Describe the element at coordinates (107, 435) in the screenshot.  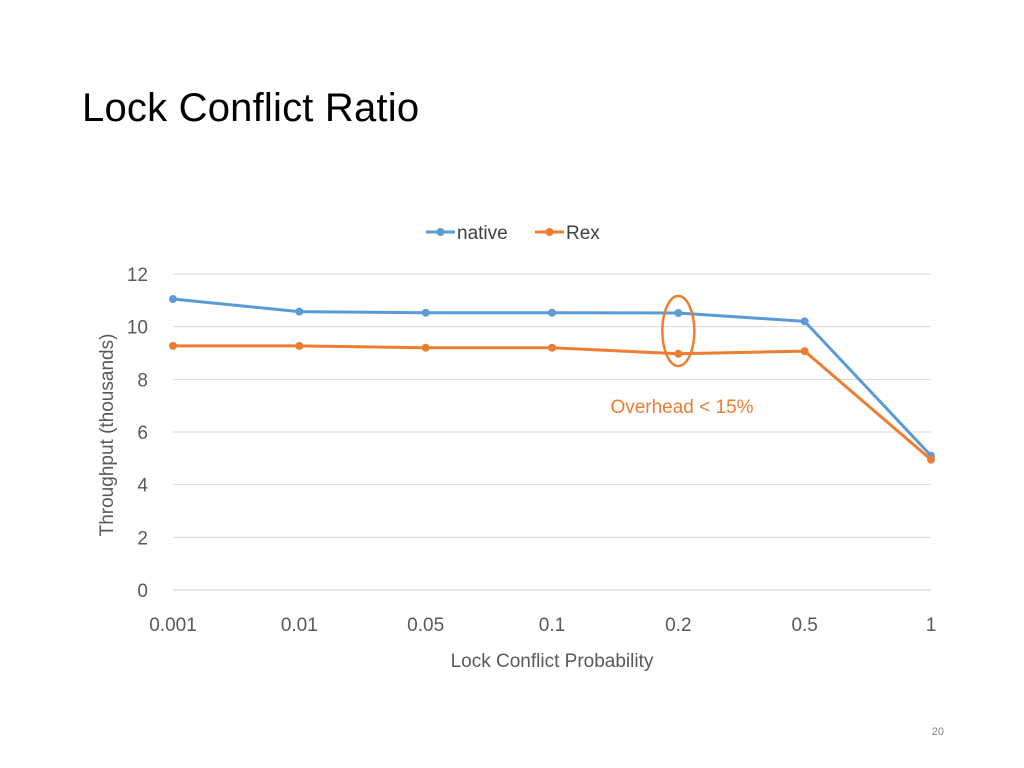
I see `y-axis-title: Throughput (thousands)` at that location.